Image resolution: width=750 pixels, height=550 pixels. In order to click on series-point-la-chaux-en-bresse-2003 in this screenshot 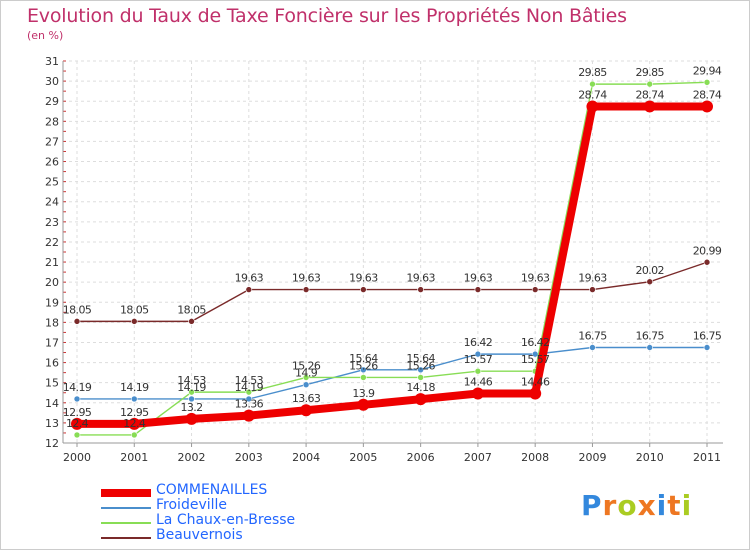, I will do `click(249, 392)`.